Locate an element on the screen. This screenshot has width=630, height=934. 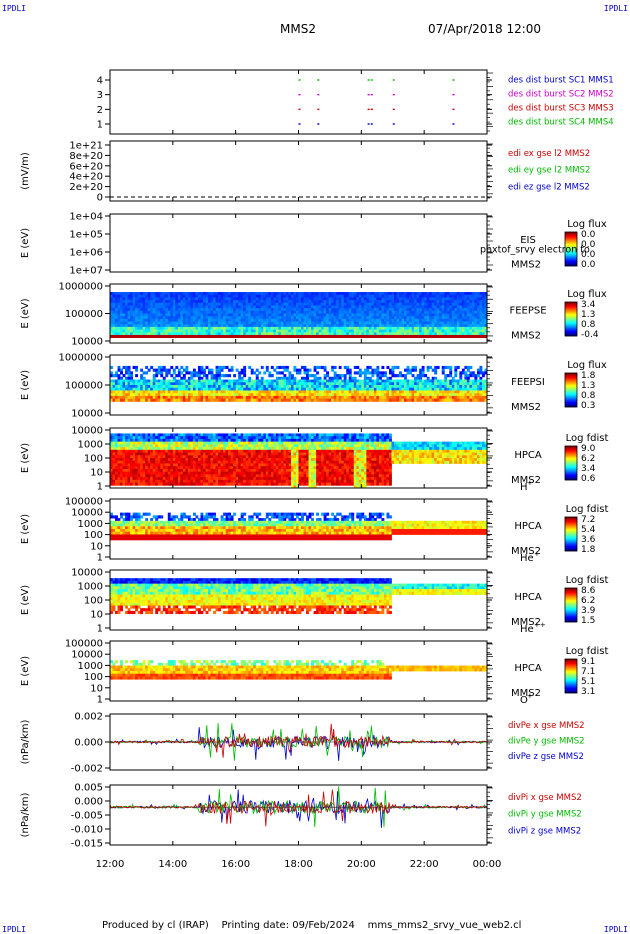
burst-mark is located at coordinates (453, 80).